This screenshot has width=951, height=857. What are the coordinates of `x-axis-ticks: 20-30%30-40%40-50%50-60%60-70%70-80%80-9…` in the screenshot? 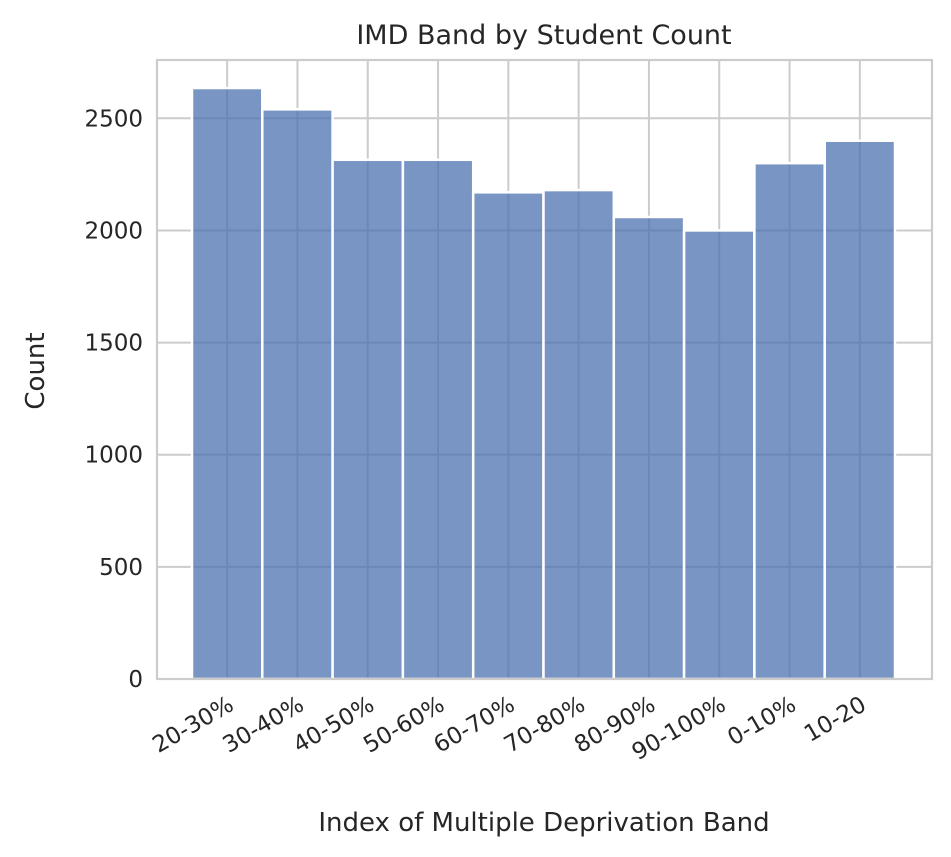 It's located at (509, 729).